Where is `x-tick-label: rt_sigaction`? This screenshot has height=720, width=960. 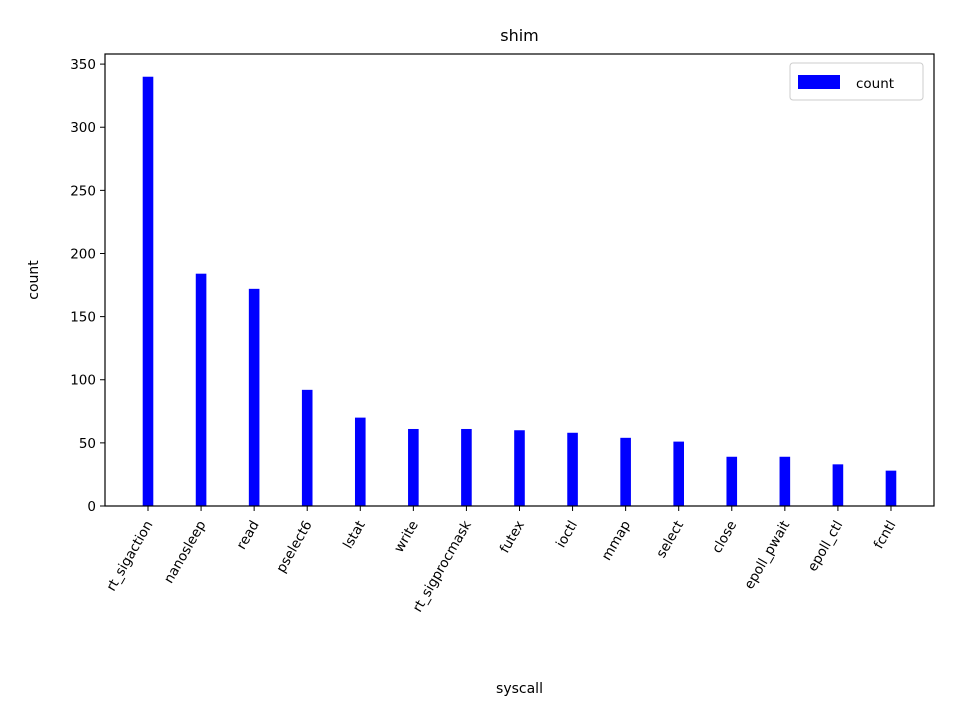
x-tick-label: rt_sigaction is located at coordinates (129, 556).